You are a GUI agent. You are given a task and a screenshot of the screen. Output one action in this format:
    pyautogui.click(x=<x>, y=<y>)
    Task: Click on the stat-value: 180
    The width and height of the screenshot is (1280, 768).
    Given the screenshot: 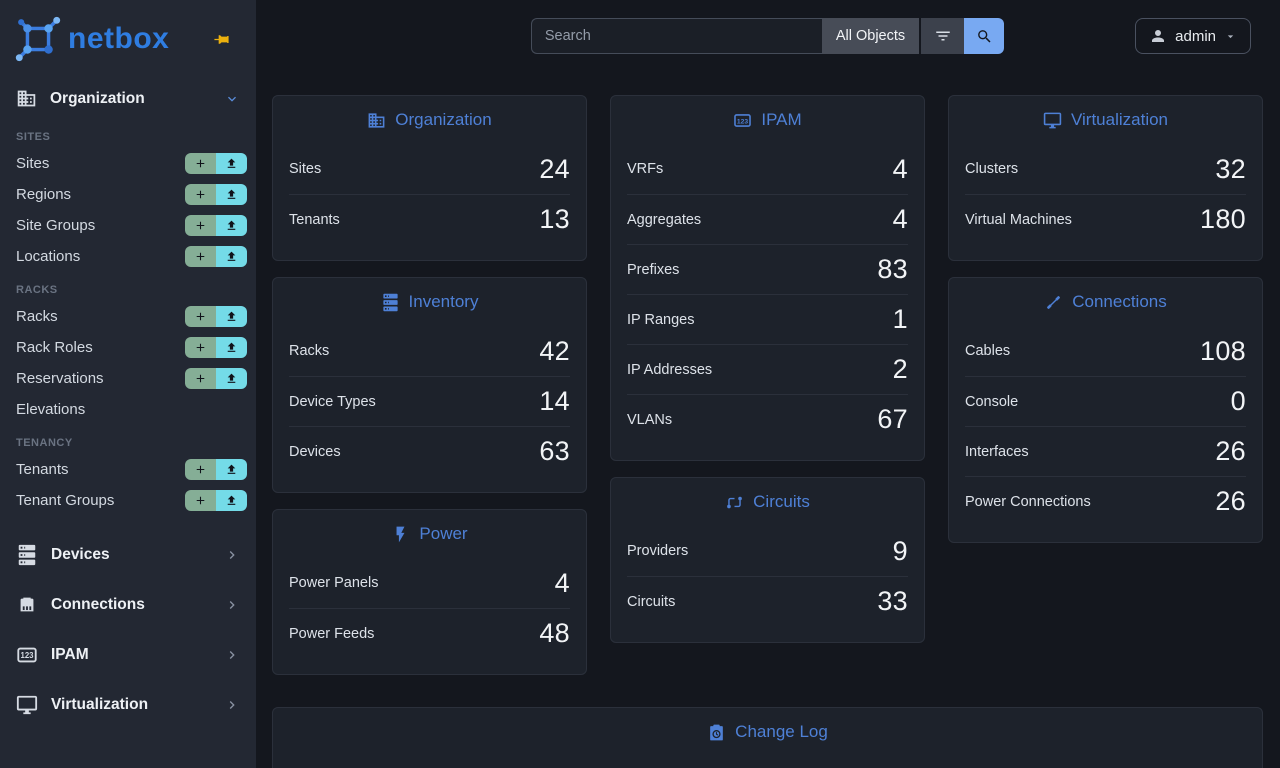 What is the action you would take?
    pyautogui.click(x=1223, y=219)
    